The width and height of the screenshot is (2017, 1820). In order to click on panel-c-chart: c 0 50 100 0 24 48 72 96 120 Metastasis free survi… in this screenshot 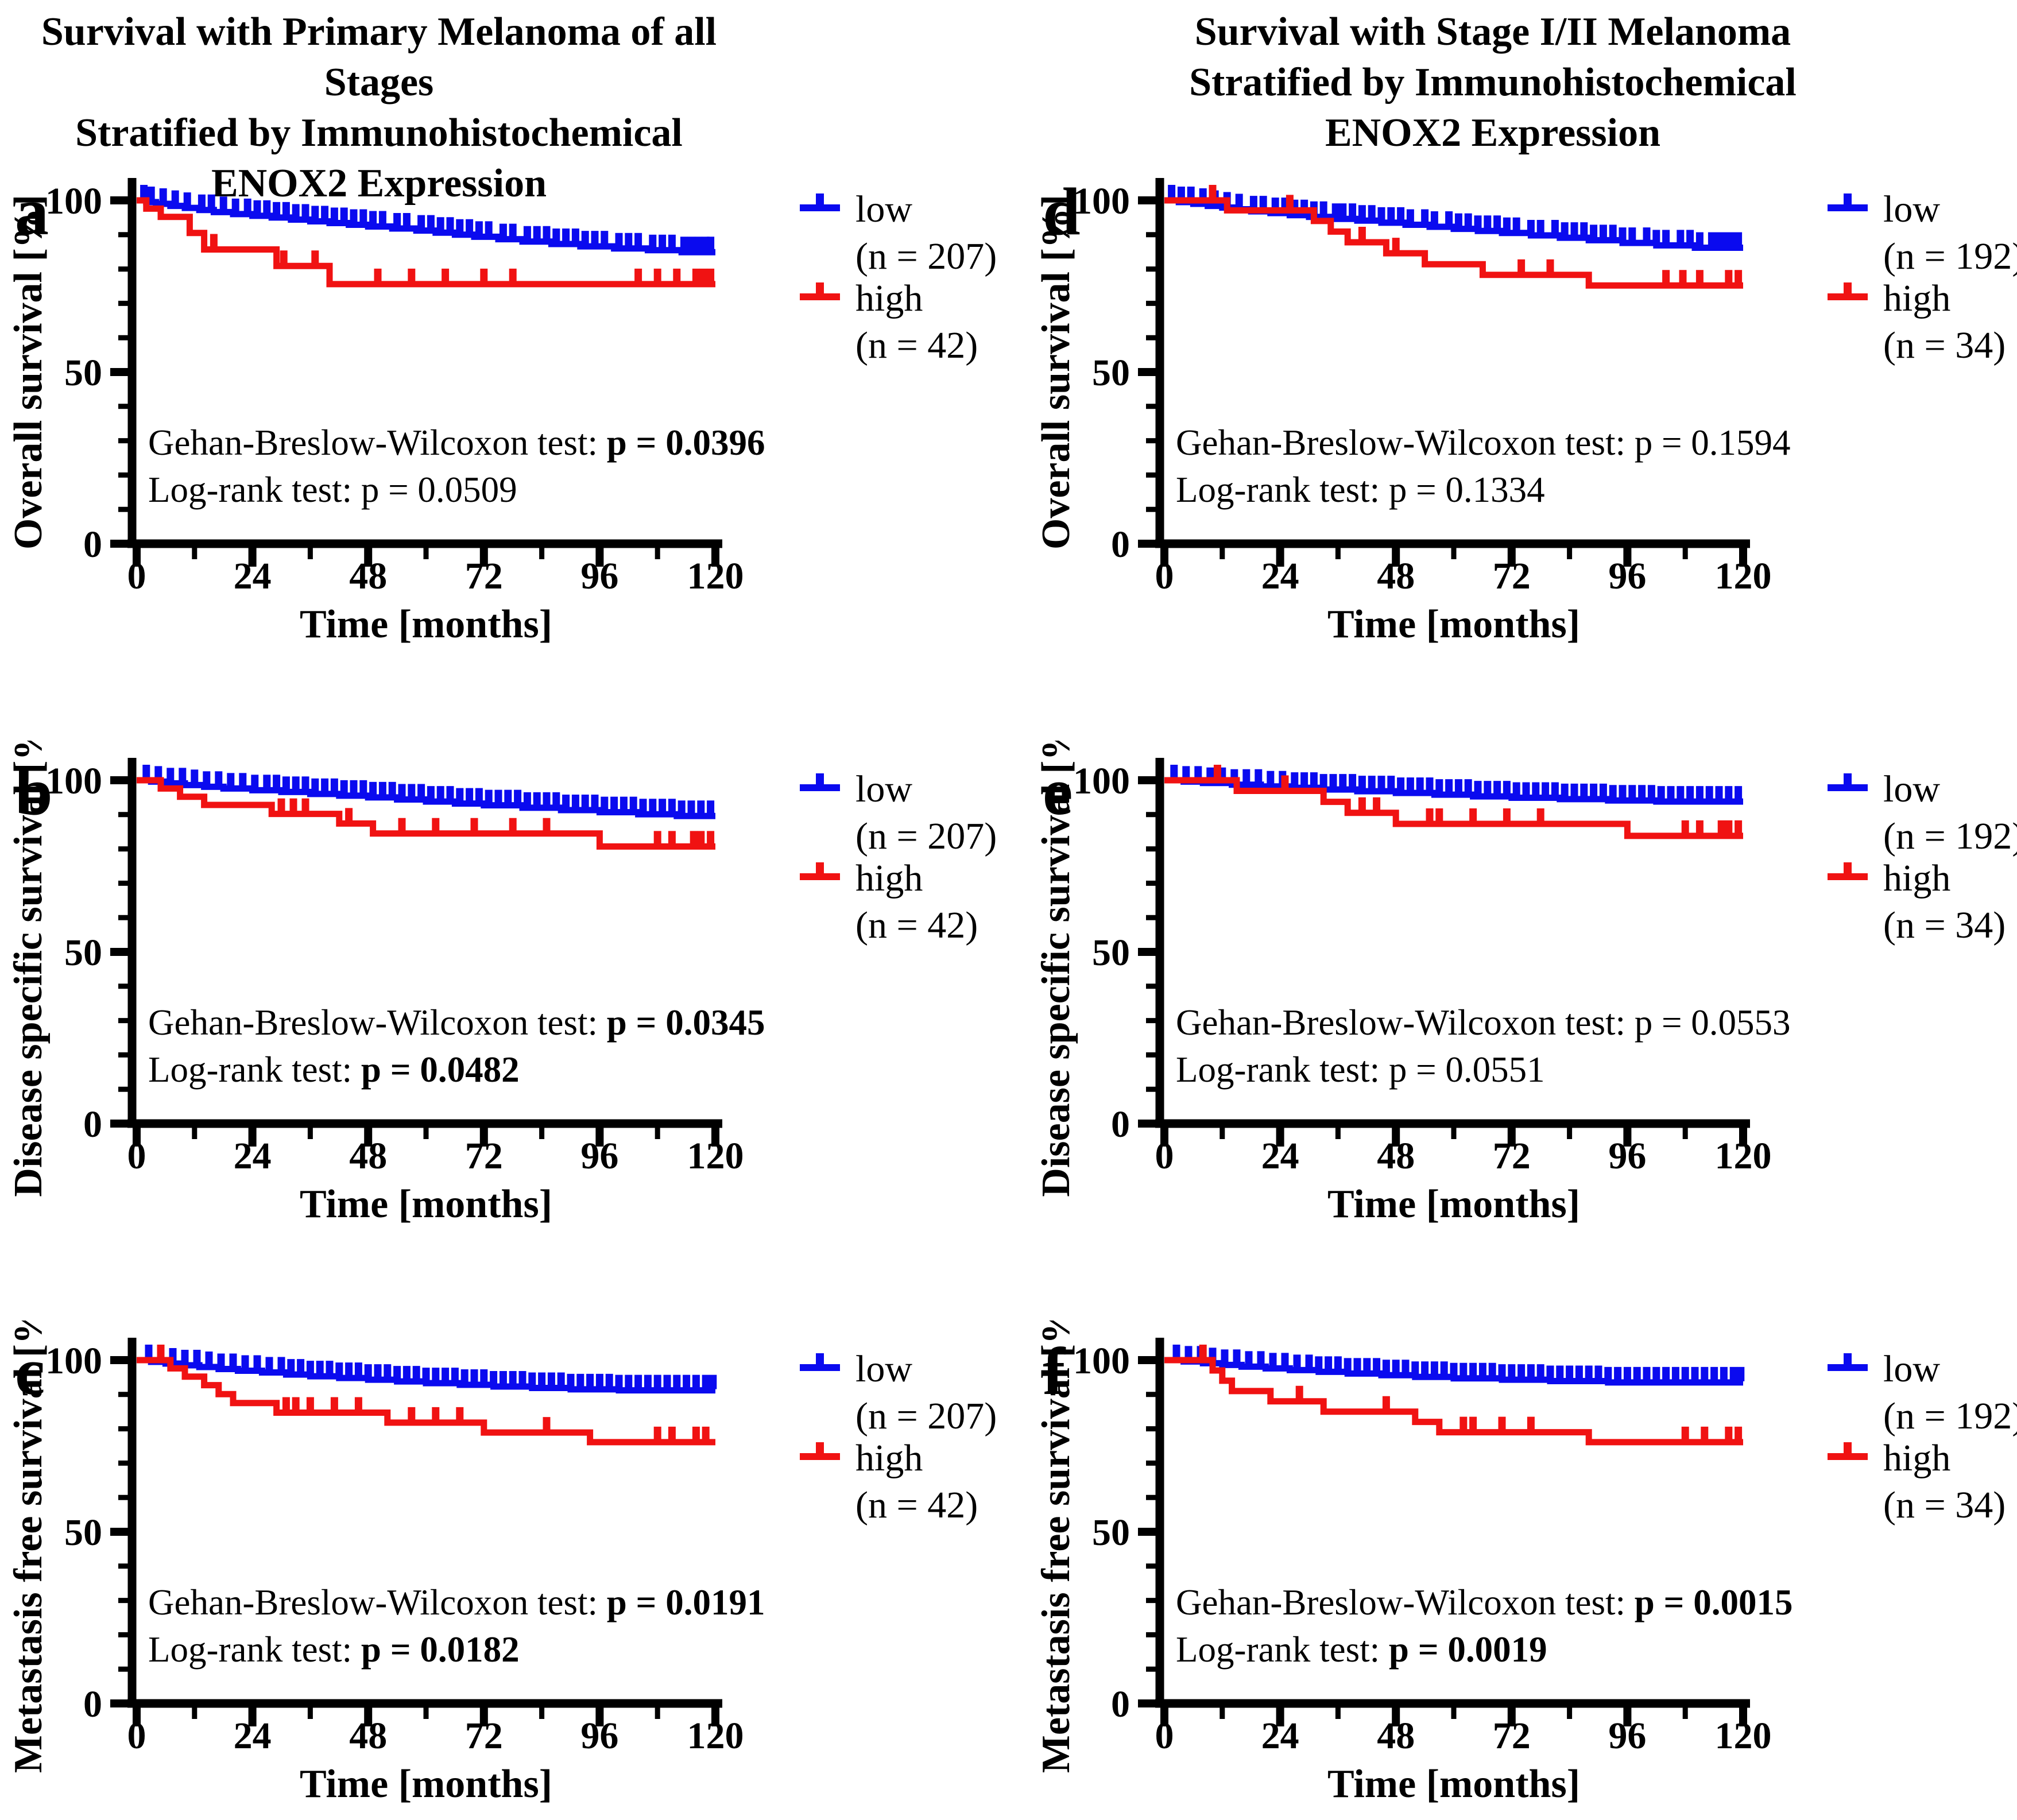, I will do `click(501, 1563)`.